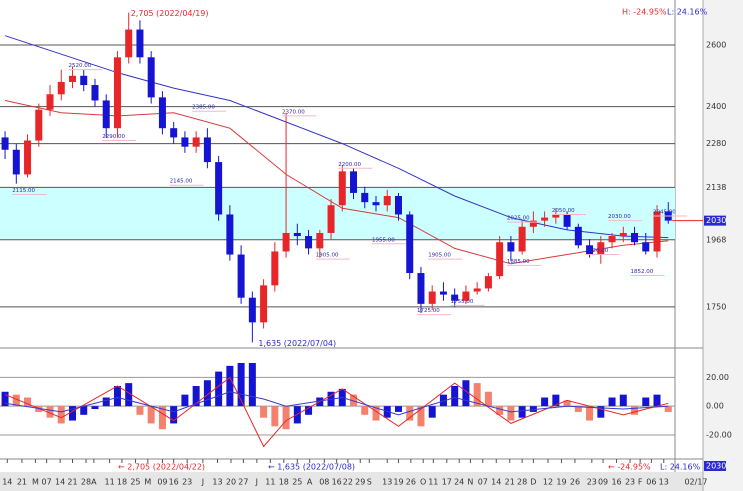 This screenshot has width=743, height=491. I want to click on x-tick-label: 25, so click(135, 482).